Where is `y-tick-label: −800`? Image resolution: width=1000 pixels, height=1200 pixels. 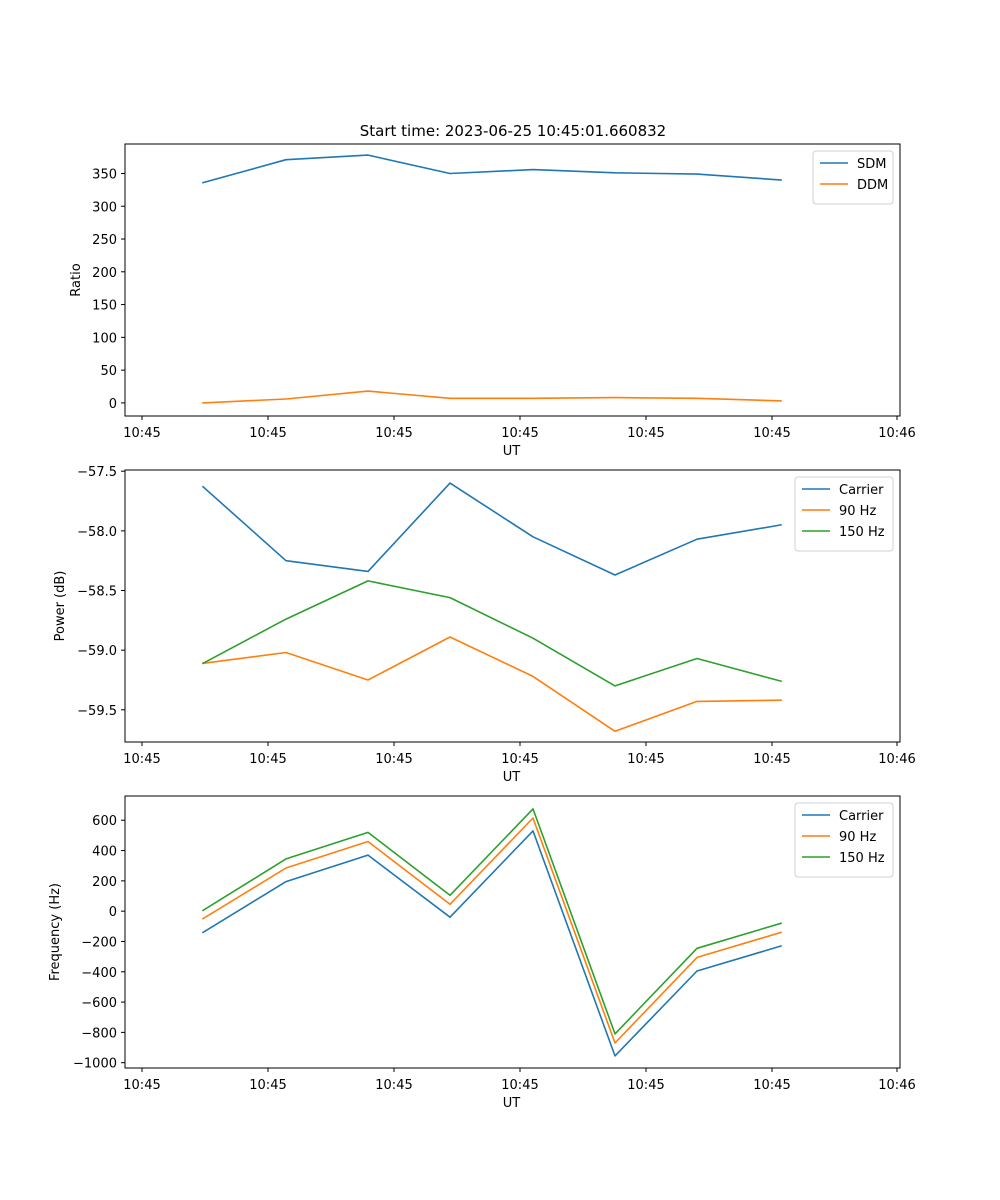
y-tick-label: −800 is located at coordinates (99, 1033).